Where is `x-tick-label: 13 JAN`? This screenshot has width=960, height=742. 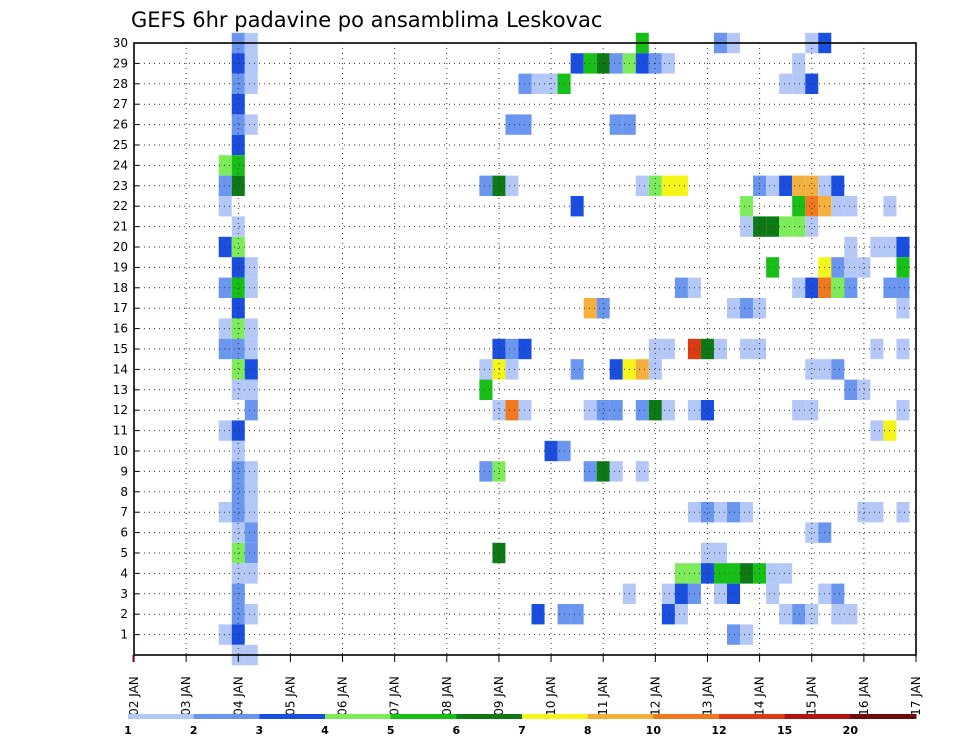
x-tick-label: 13 JAN is located at coordinates (707, 696).